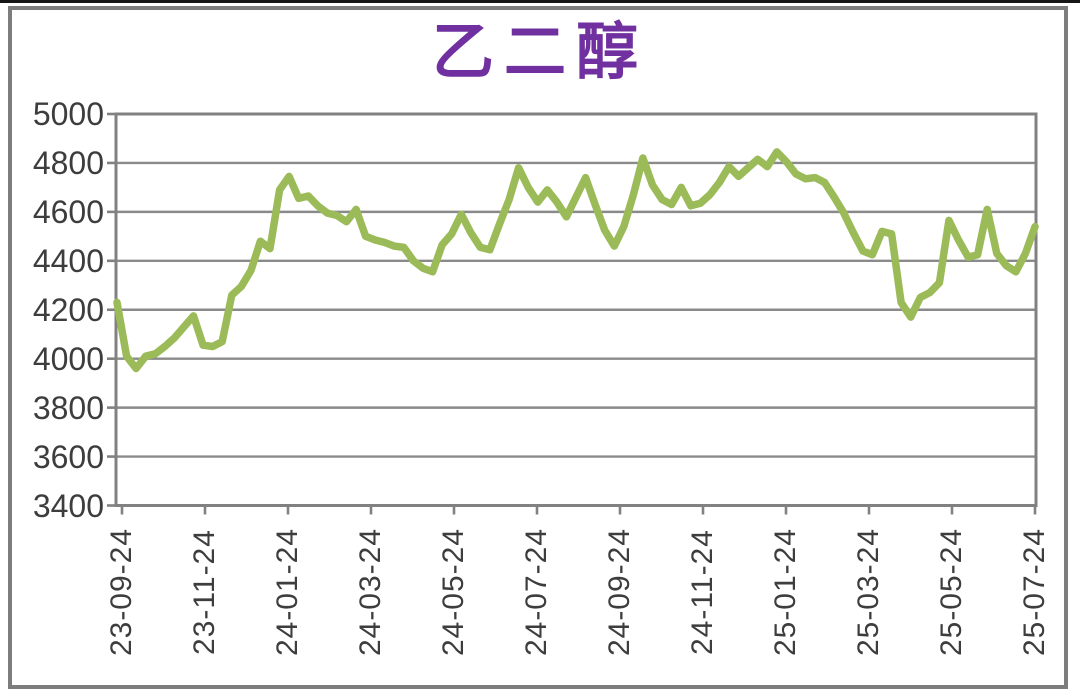  What do you see at coordinates (204, 592) in the screenshot?
I see `x-axis-tick-label: 23-11-24` at bounding box center [204, 592].